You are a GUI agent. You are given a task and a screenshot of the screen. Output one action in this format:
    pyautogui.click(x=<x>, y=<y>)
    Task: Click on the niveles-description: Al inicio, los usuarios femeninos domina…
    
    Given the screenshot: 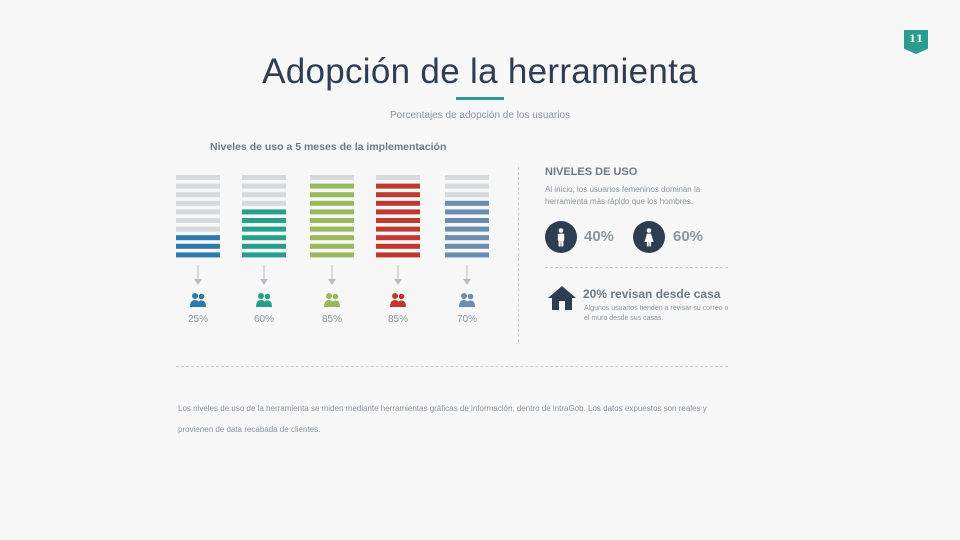 What is the action you would take?
    pyautogui.click(x=623, y=195)
    